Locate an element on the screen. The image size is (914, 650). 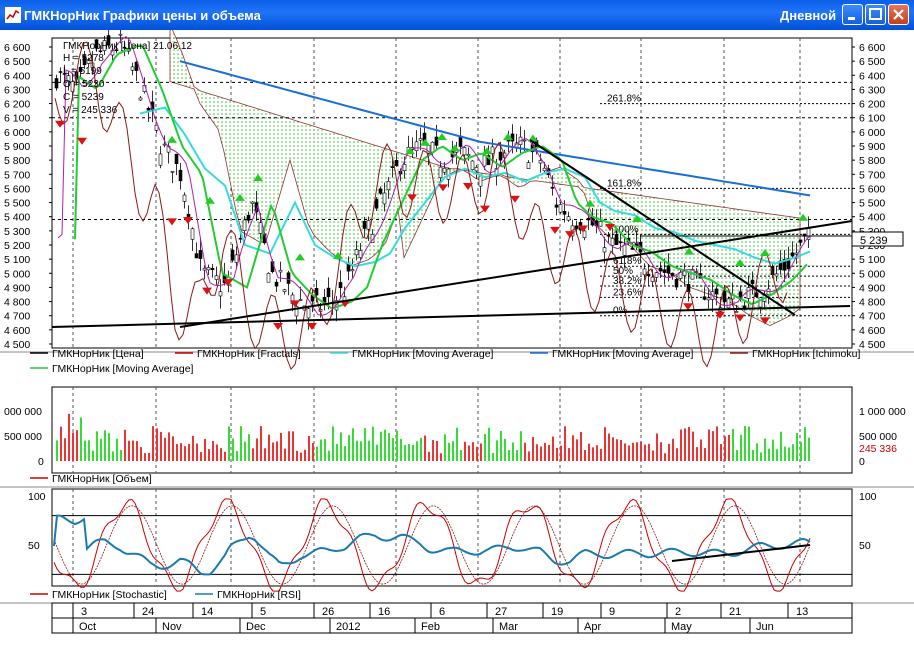
price-tick-left: 5 600 is located at coordinates (17, 189).